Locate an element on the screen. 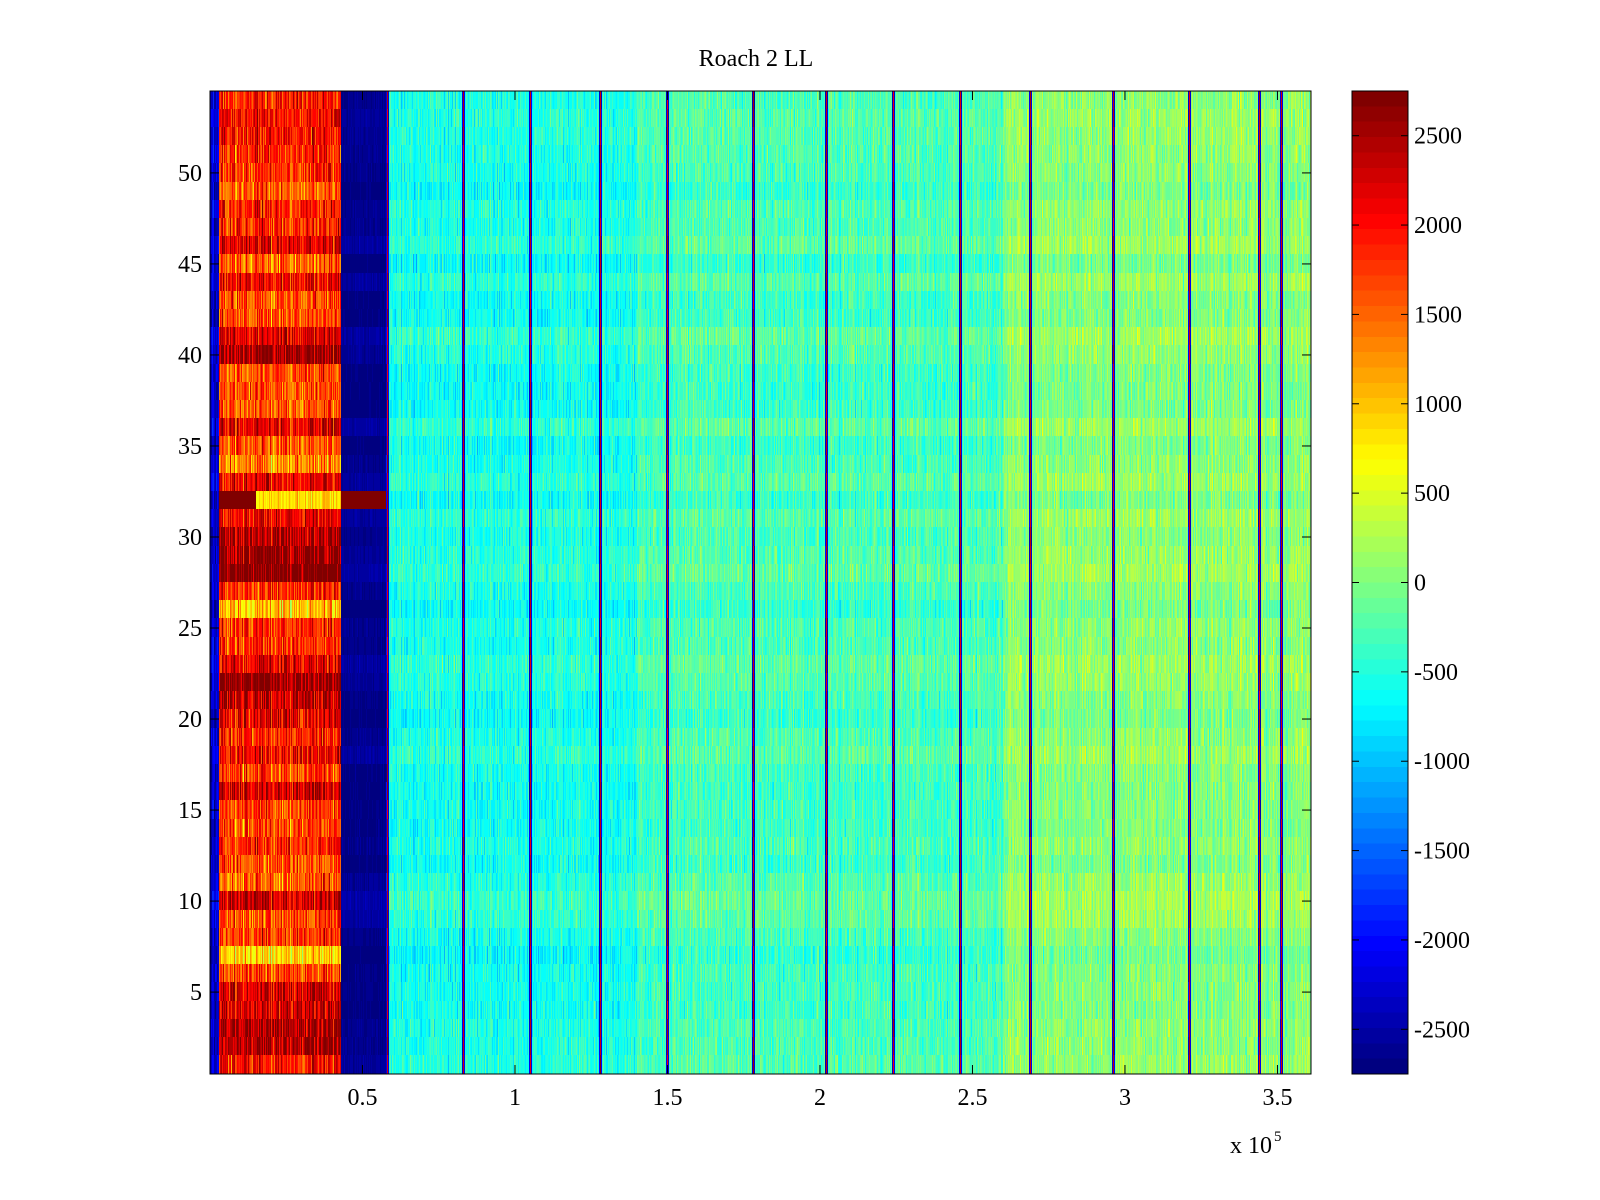 This screenshot has height=1200, width=1600. colorbar-tick-label: -2000 is located at coordinates (1442, 941).